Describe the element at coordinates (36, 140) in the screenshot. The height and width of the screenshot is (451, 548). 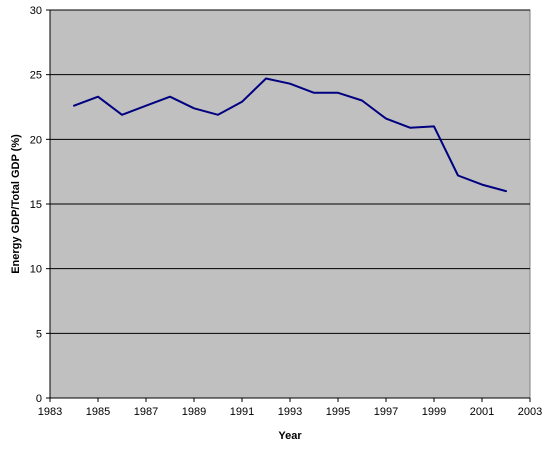
I see `y-tick-label: 20` at that location.